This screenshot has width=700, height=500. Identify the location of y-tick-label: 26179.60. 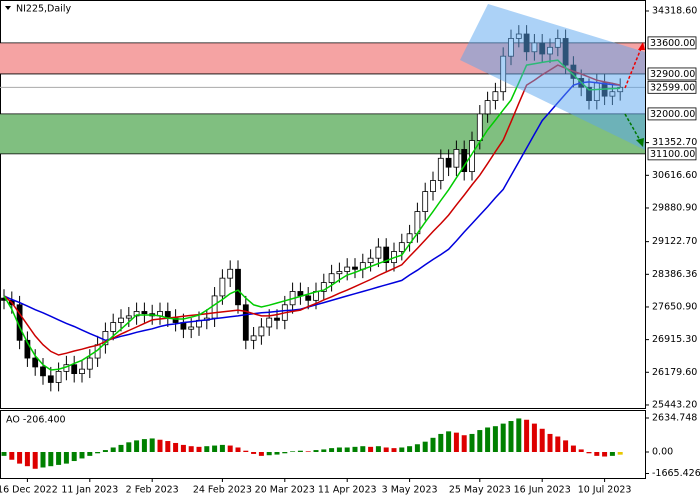
(674, 372).